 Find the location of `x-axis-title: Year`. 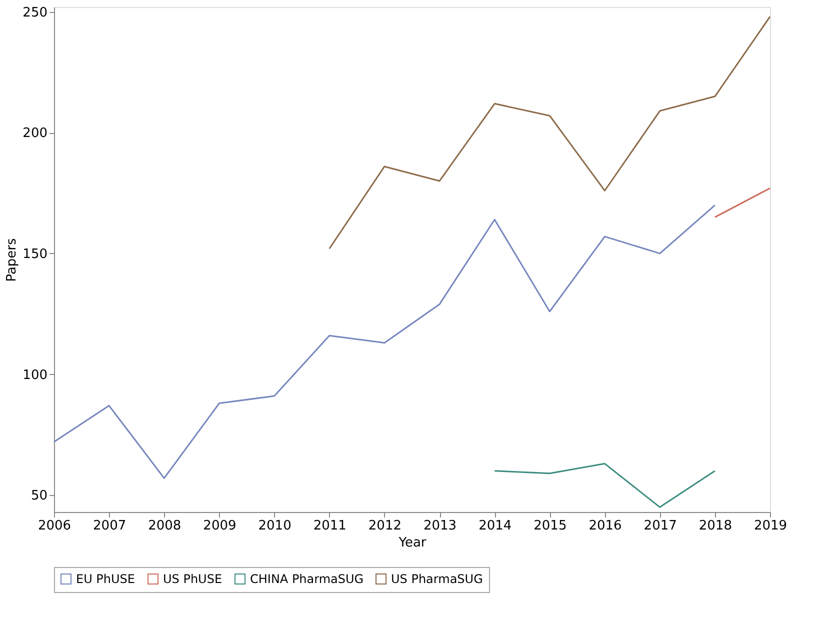

x-axis-title: Year is located at coordinates (412, 543).